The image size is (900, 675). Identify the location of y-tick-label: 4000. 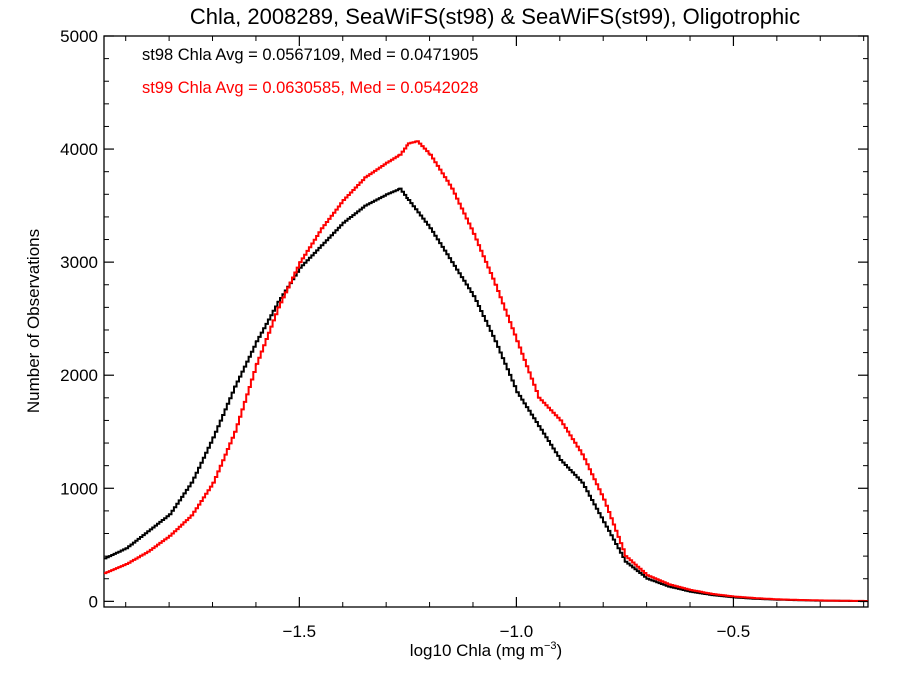
(79, 149).